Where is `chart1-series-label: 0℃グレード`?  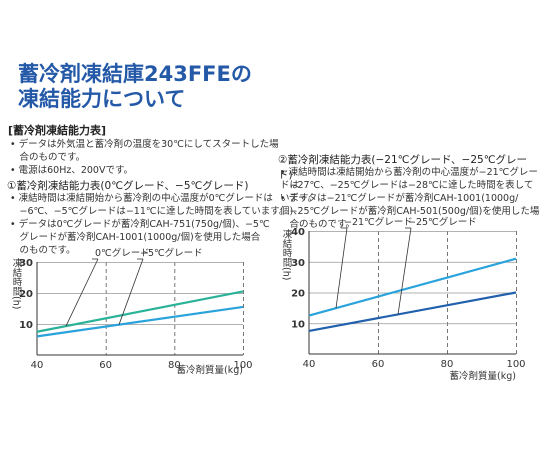 chart1-series-label: 0℃グレード is located at coordinates (122, 253).